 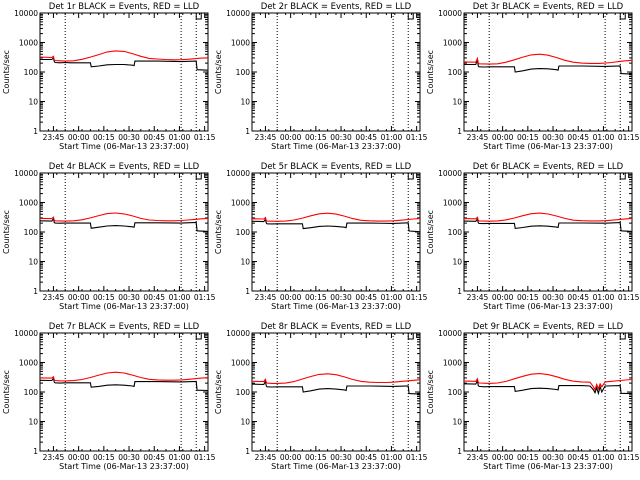 I want to click on chart-title: Det 5r BLACK = Events, RED = LLD, so click(x=336, y=167).